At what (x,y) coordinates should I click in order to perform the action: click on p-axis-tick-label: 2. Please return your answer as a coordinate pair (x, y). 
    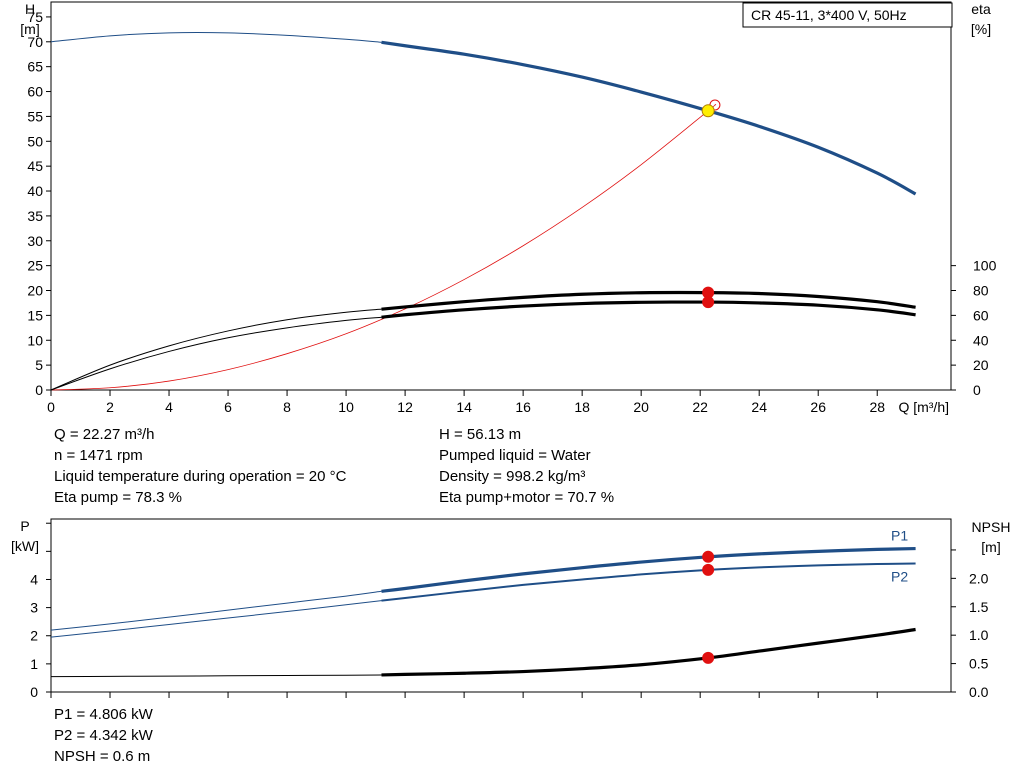
    Looking at the image, I should click on (34, 636).